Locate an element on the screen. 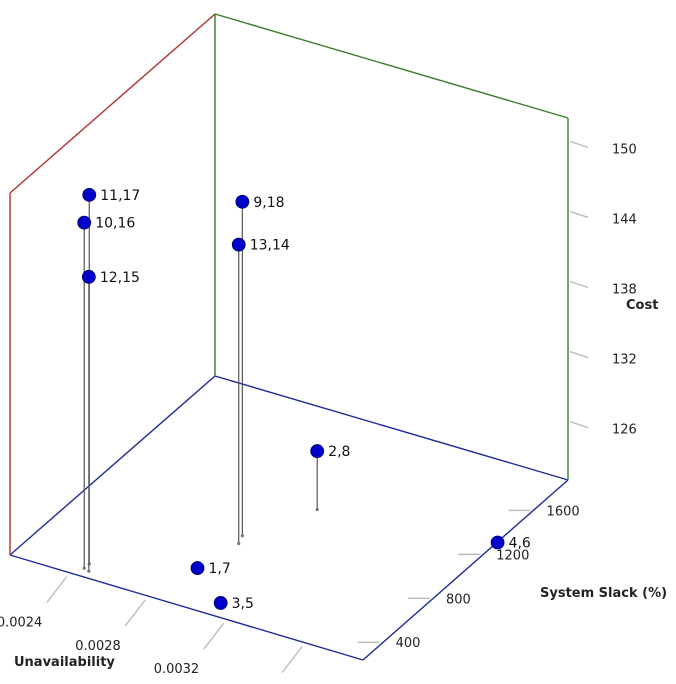 This screenshot has height=684, width=676. z-axis-title: Cost is located at coordinates (642, 305).